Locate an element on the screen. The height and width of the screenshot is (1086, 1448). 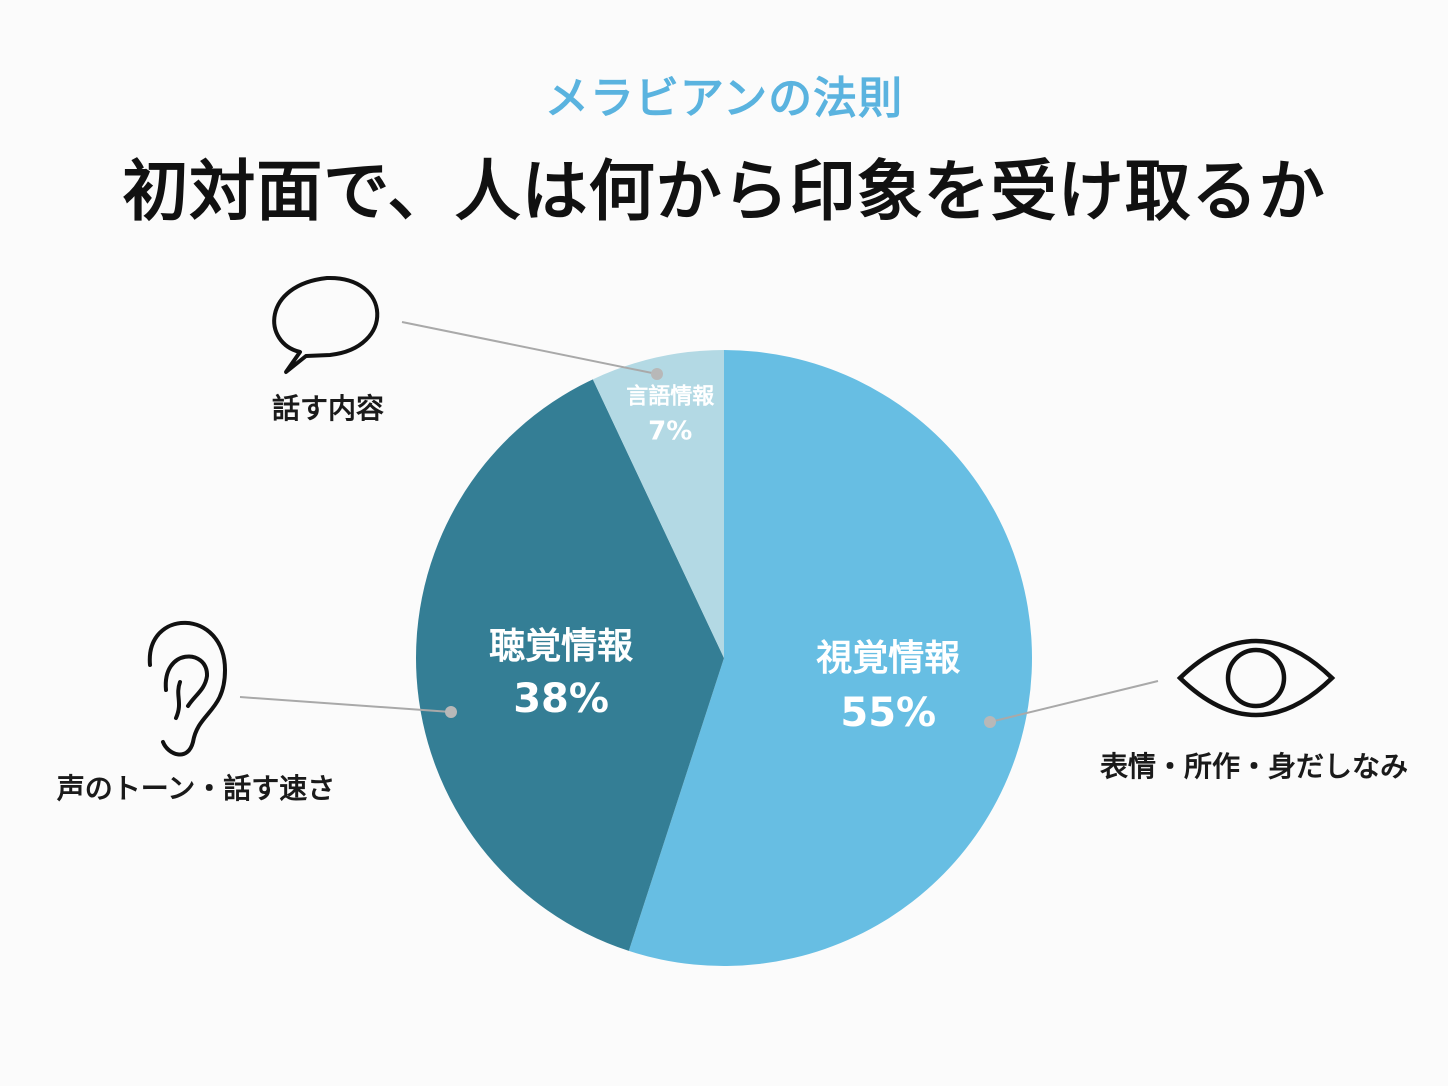
eye-icon is located at coordinates (1256, 678).